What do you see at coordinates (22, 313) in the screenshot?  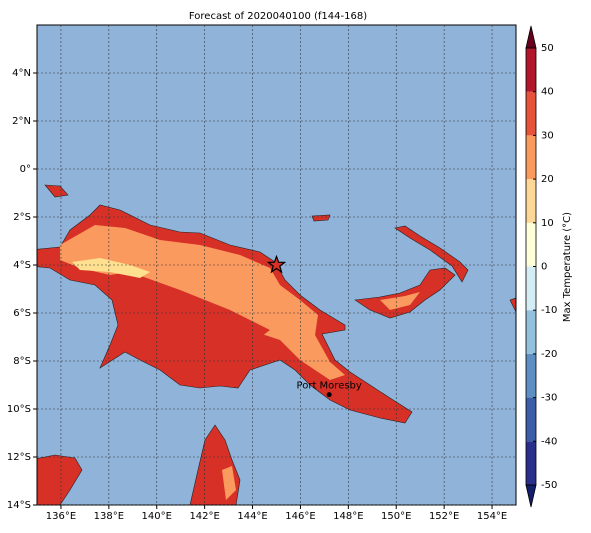 I see `y-tick-label: 6°S` at bounding box center [22, 313].